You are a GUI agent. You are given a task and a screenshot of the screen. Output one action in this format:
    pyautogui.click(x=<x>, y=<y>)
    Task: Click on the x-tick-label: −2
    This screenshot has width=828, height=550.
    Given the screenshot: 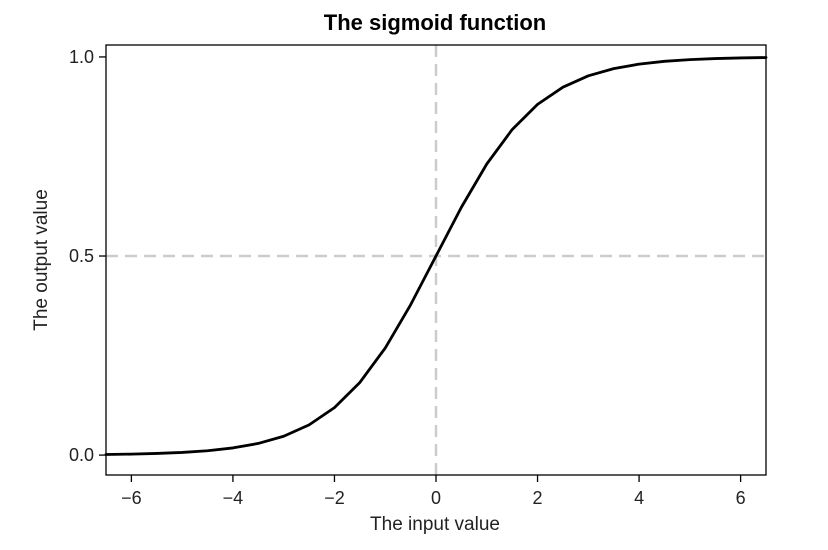 What is the action you would take?
    pyautogui.click(x=334, y=498)
    